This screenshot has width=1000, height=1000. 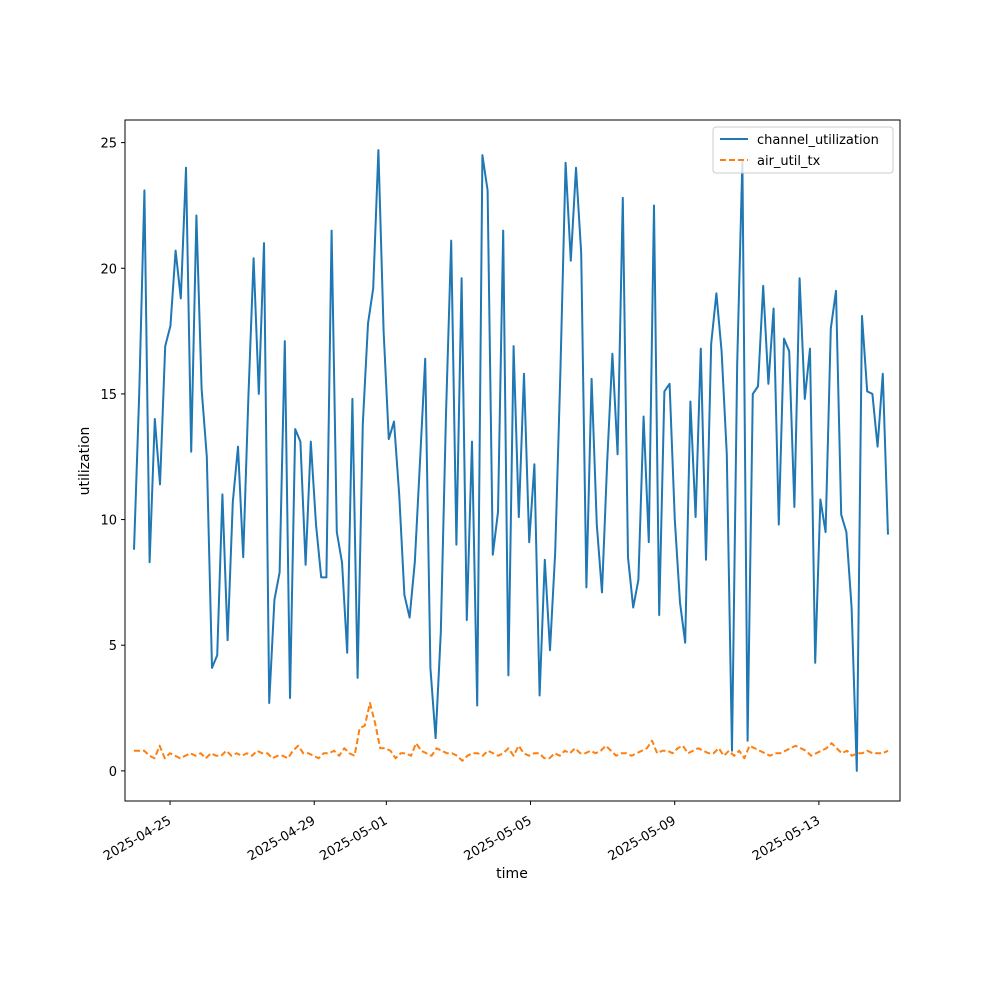 I want to click on legend-label-channel-utilization: channel_utilization, so click(x=818, y=140).